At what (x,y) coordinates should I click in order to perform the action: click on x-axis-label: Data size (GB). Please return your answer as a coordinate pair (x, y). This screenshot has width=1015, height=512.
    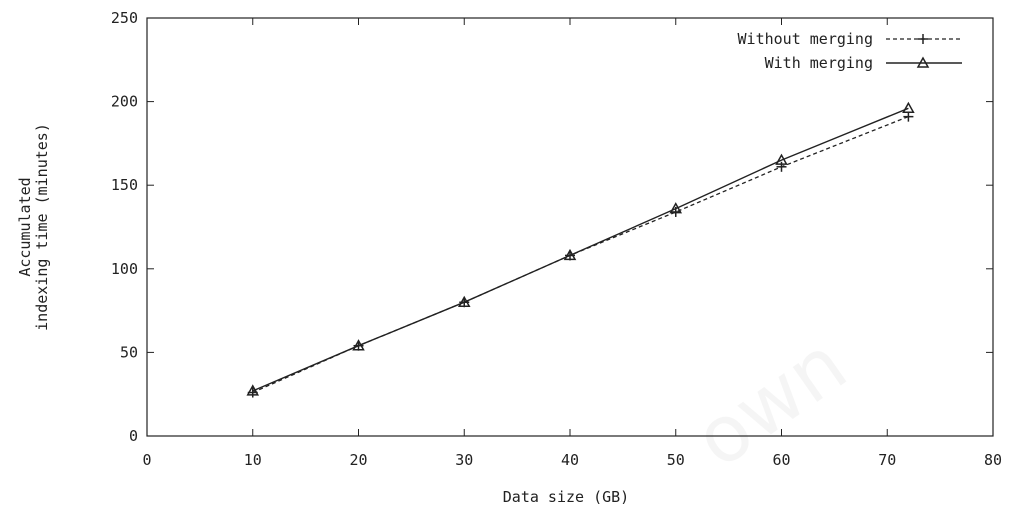
    Looking at the image, I should click on (566, 497).